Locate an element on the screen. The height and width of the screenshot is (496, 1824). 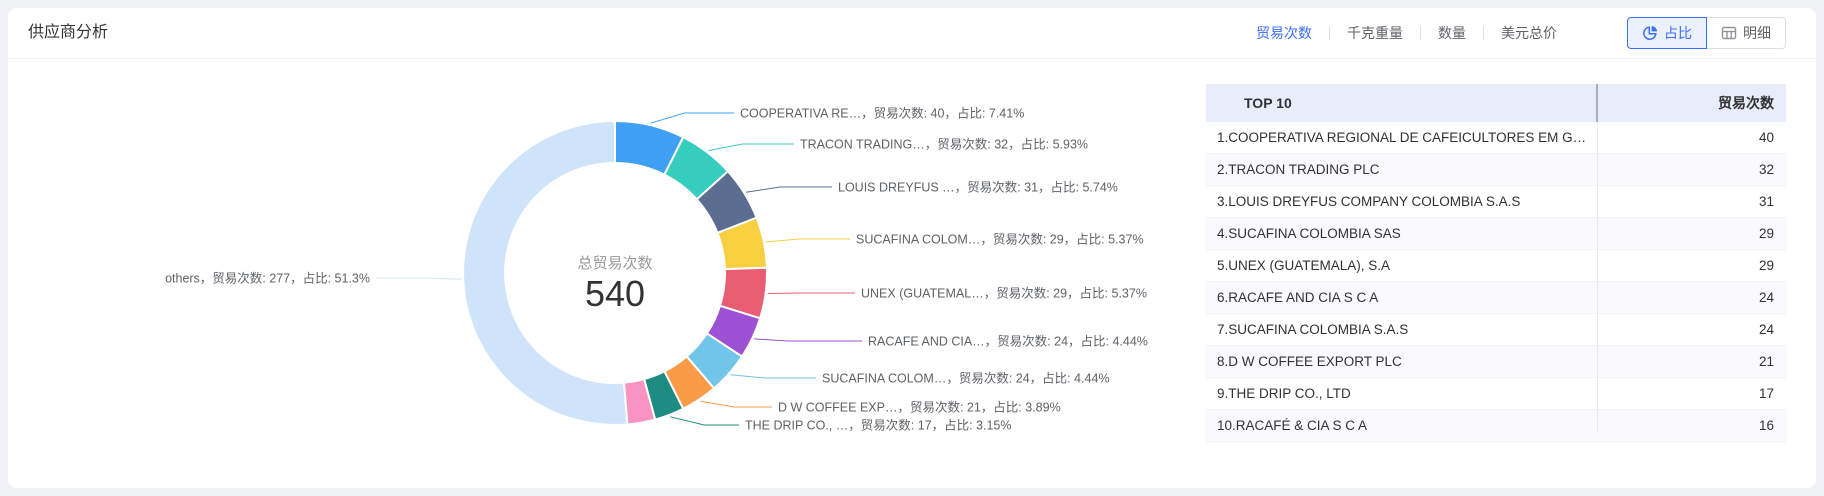
supplier-name-cell: 9.THE DRIP CO., LTD is located at coordinates (1284, 393).